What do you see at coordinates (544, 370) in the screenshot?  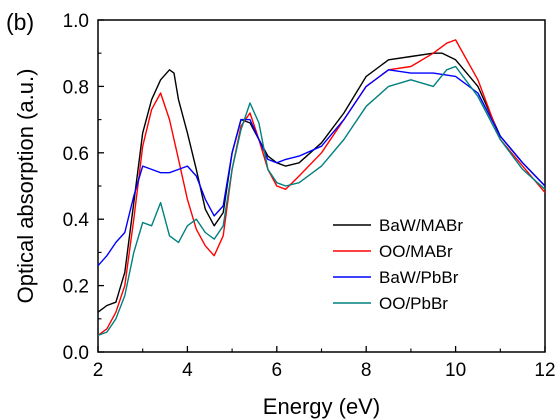 I see `x-tick-label: 12` at bounding box center [544, 370].